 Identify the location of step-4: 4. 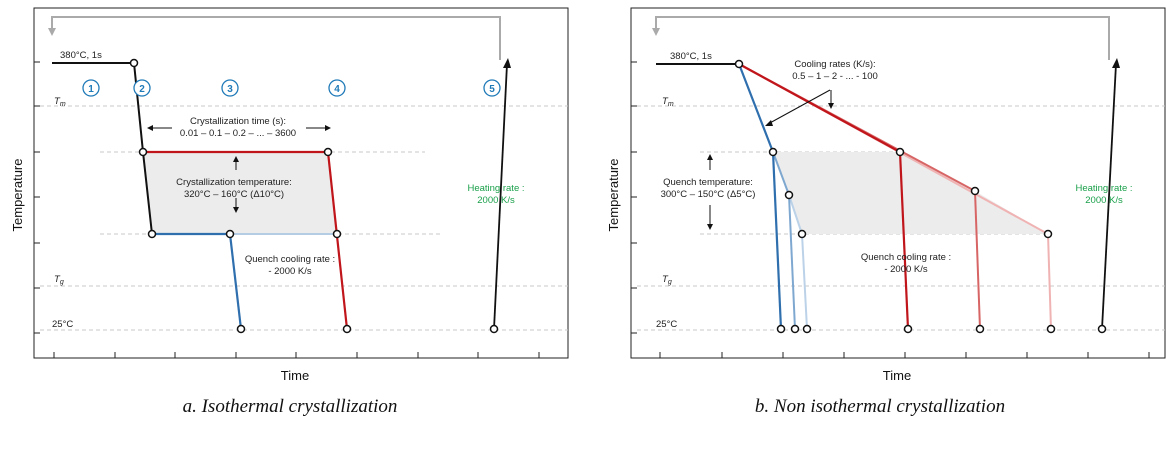
(337, 89).